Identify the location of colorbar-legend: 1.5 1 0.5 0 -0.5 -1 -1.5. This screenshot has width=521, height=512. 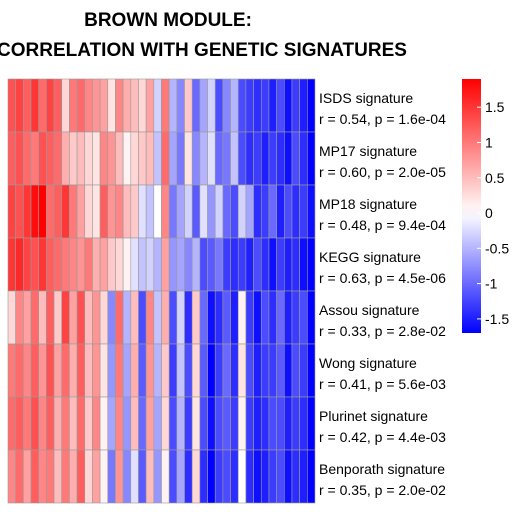
(485, 206).